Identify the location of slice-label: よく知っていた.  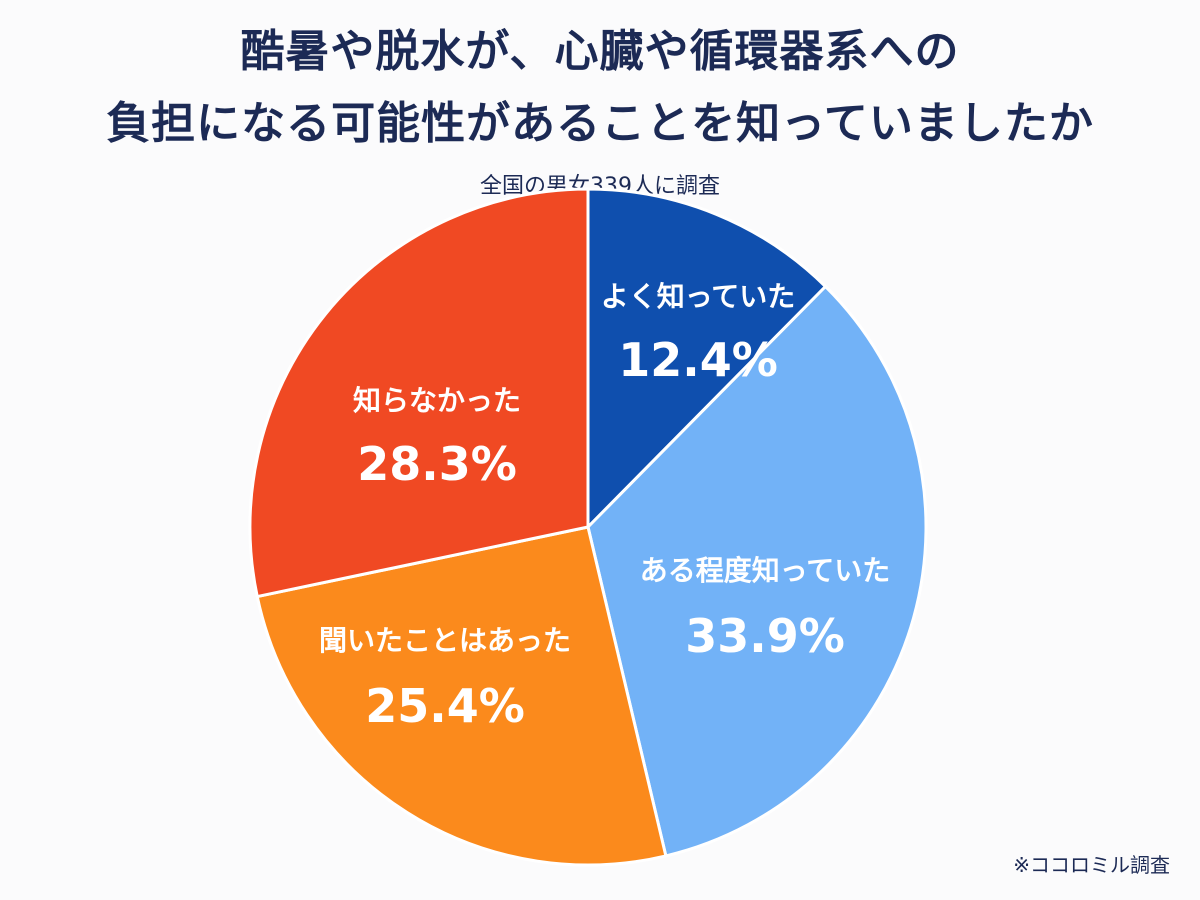
(698, 296).